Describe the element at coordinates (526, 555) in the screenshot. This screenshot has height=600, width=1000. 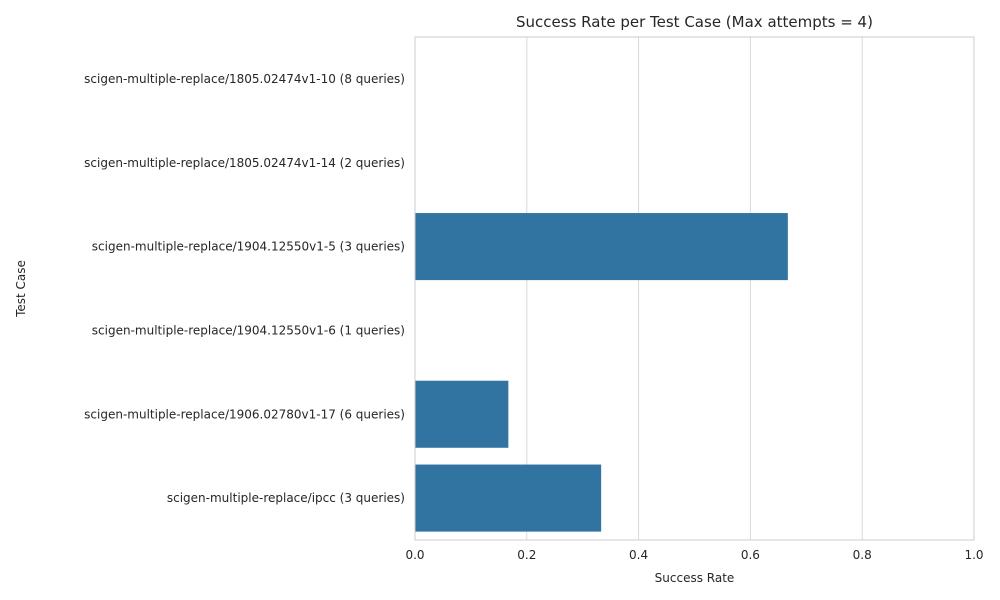
I see `x-tick-label: 0.2` at that location.